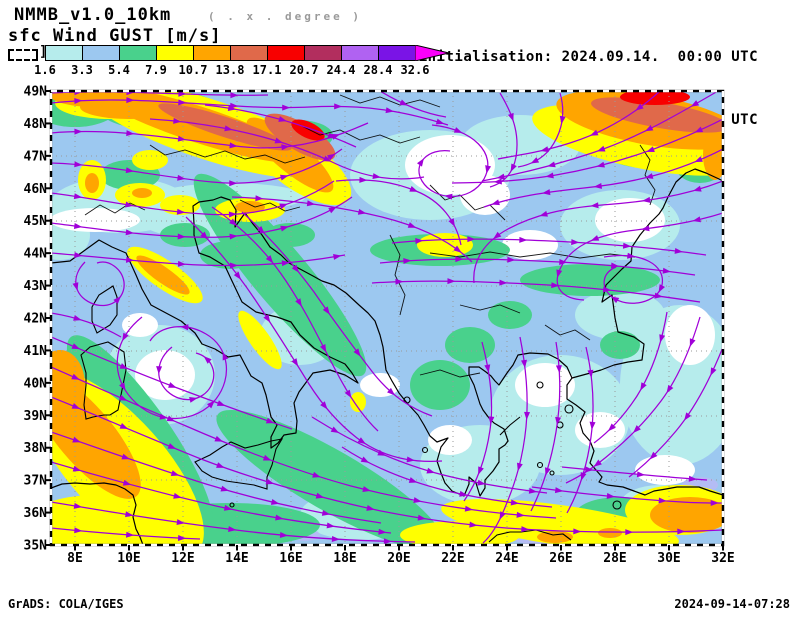  I want to click on lon-tick-label: 14E, so click(236, 558).